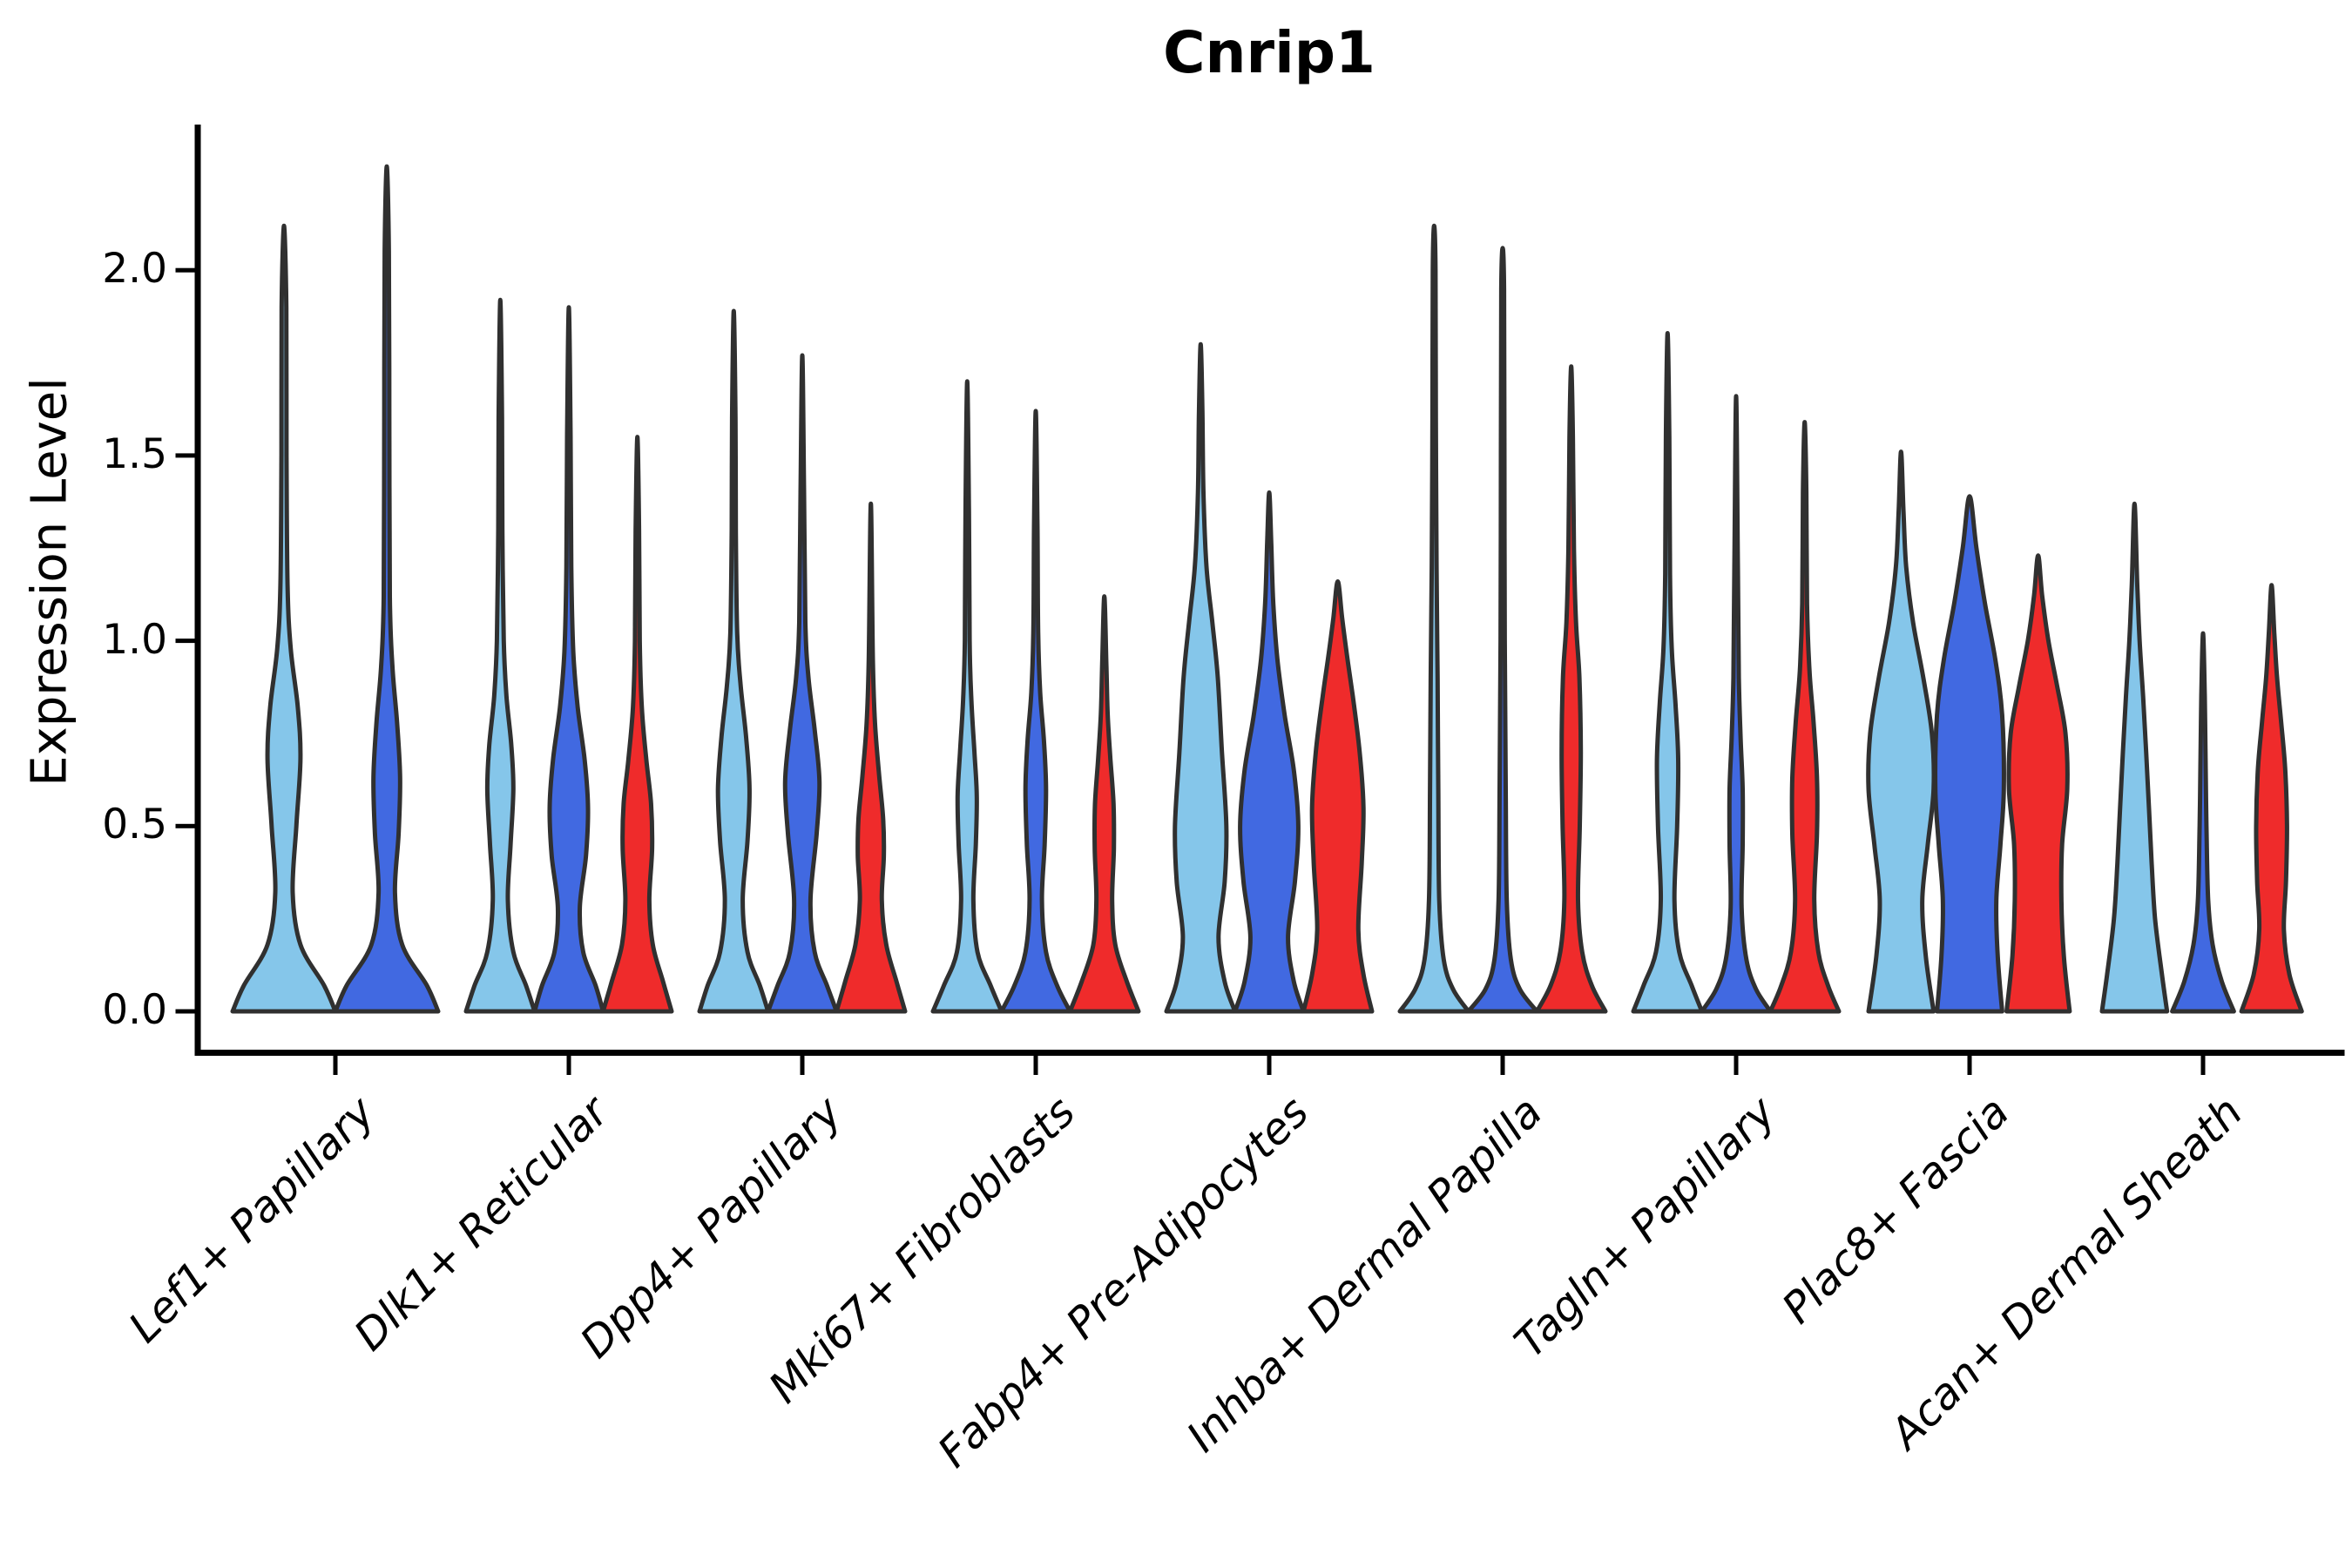 This screenshot has width=2352, height=1568. I want to click on x-axis-spine, so click(1270, 1053).